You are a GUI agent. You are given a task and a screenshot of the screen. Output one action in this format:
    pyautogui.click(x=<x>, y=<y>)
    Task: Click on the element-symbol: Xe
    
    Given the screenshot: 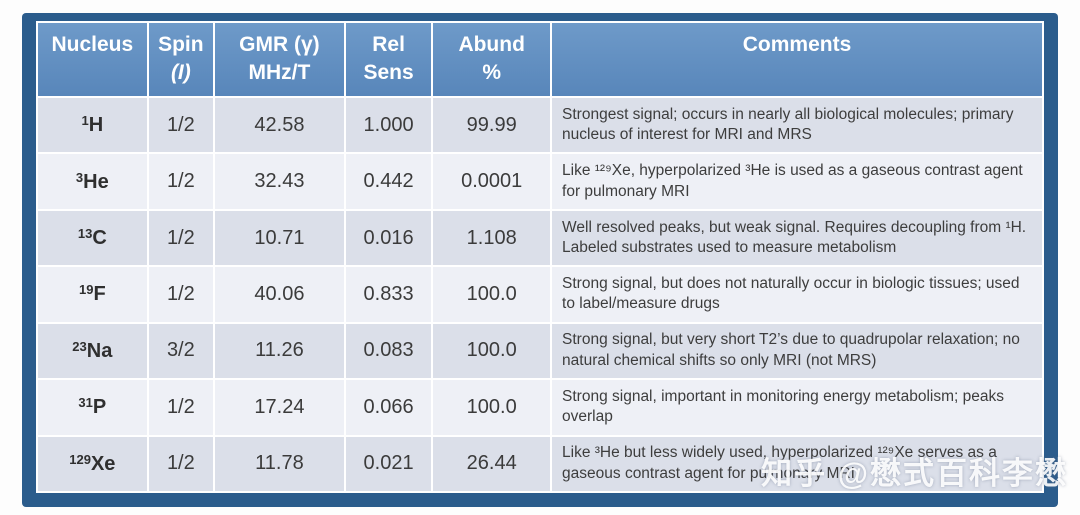 What is the action you would take?
    pyautogui.click(x=103, y=463)
    